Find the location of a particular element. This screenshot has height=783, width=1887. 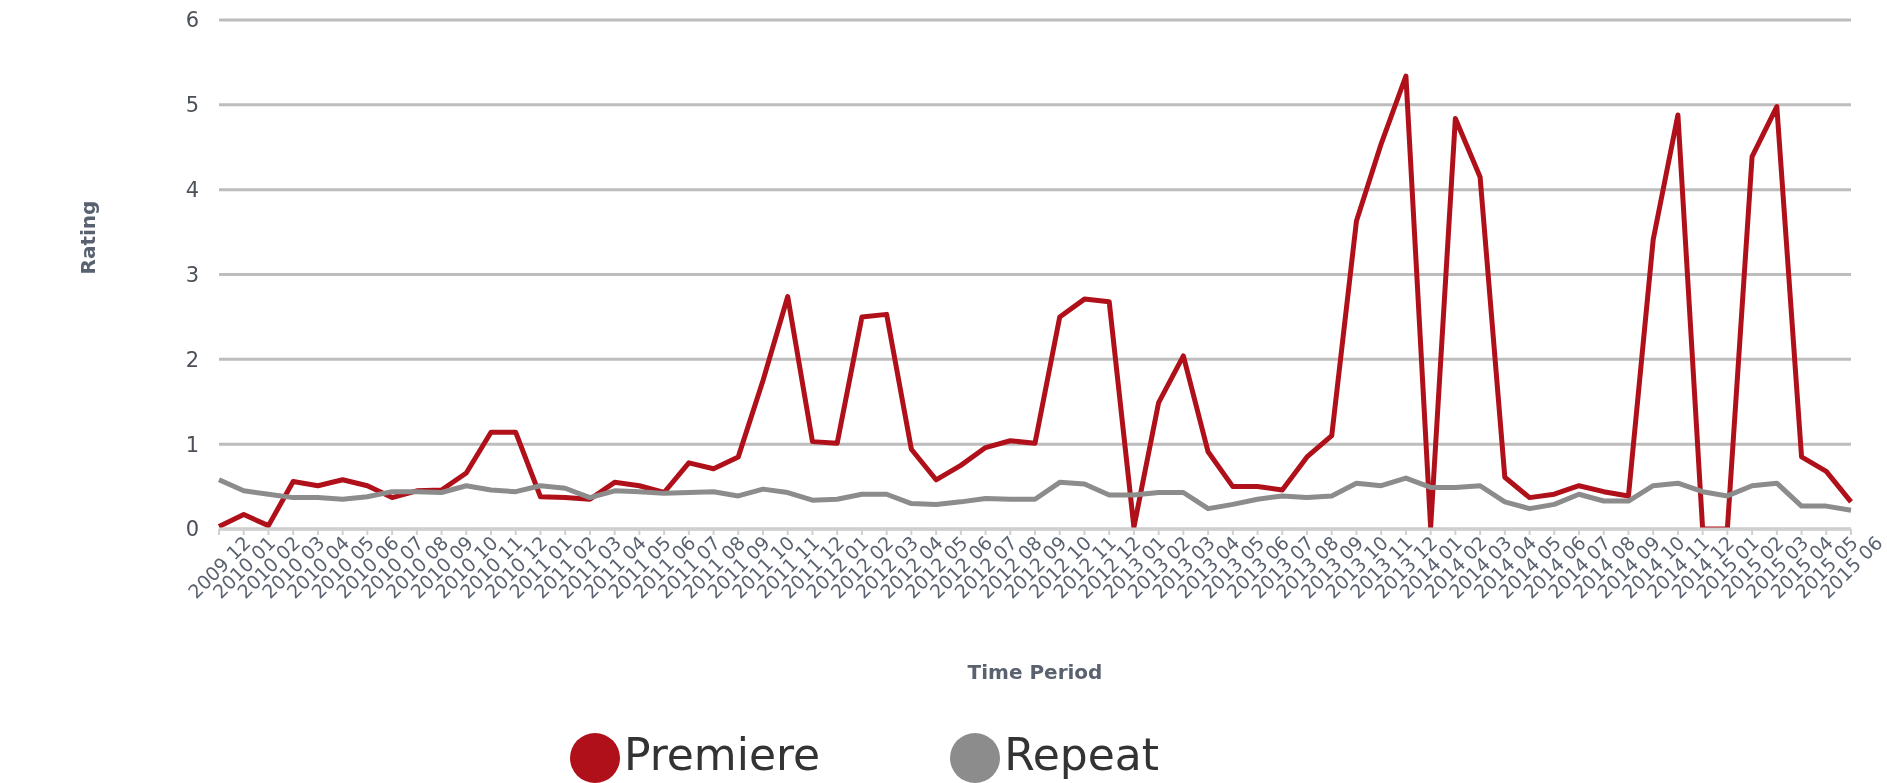

legend-label: Premiere is located at coordinates (722, 754).